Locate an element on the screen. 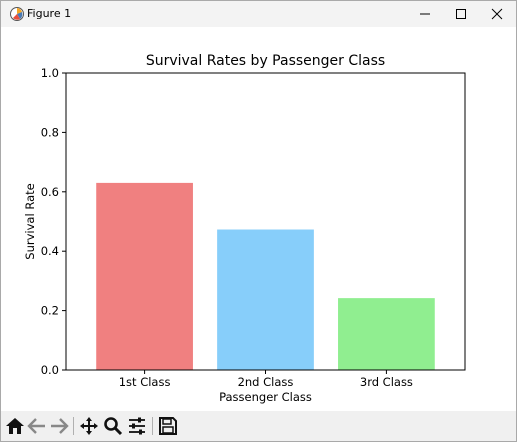  window-title: Figure 1 is located at coordinates (49, 13).